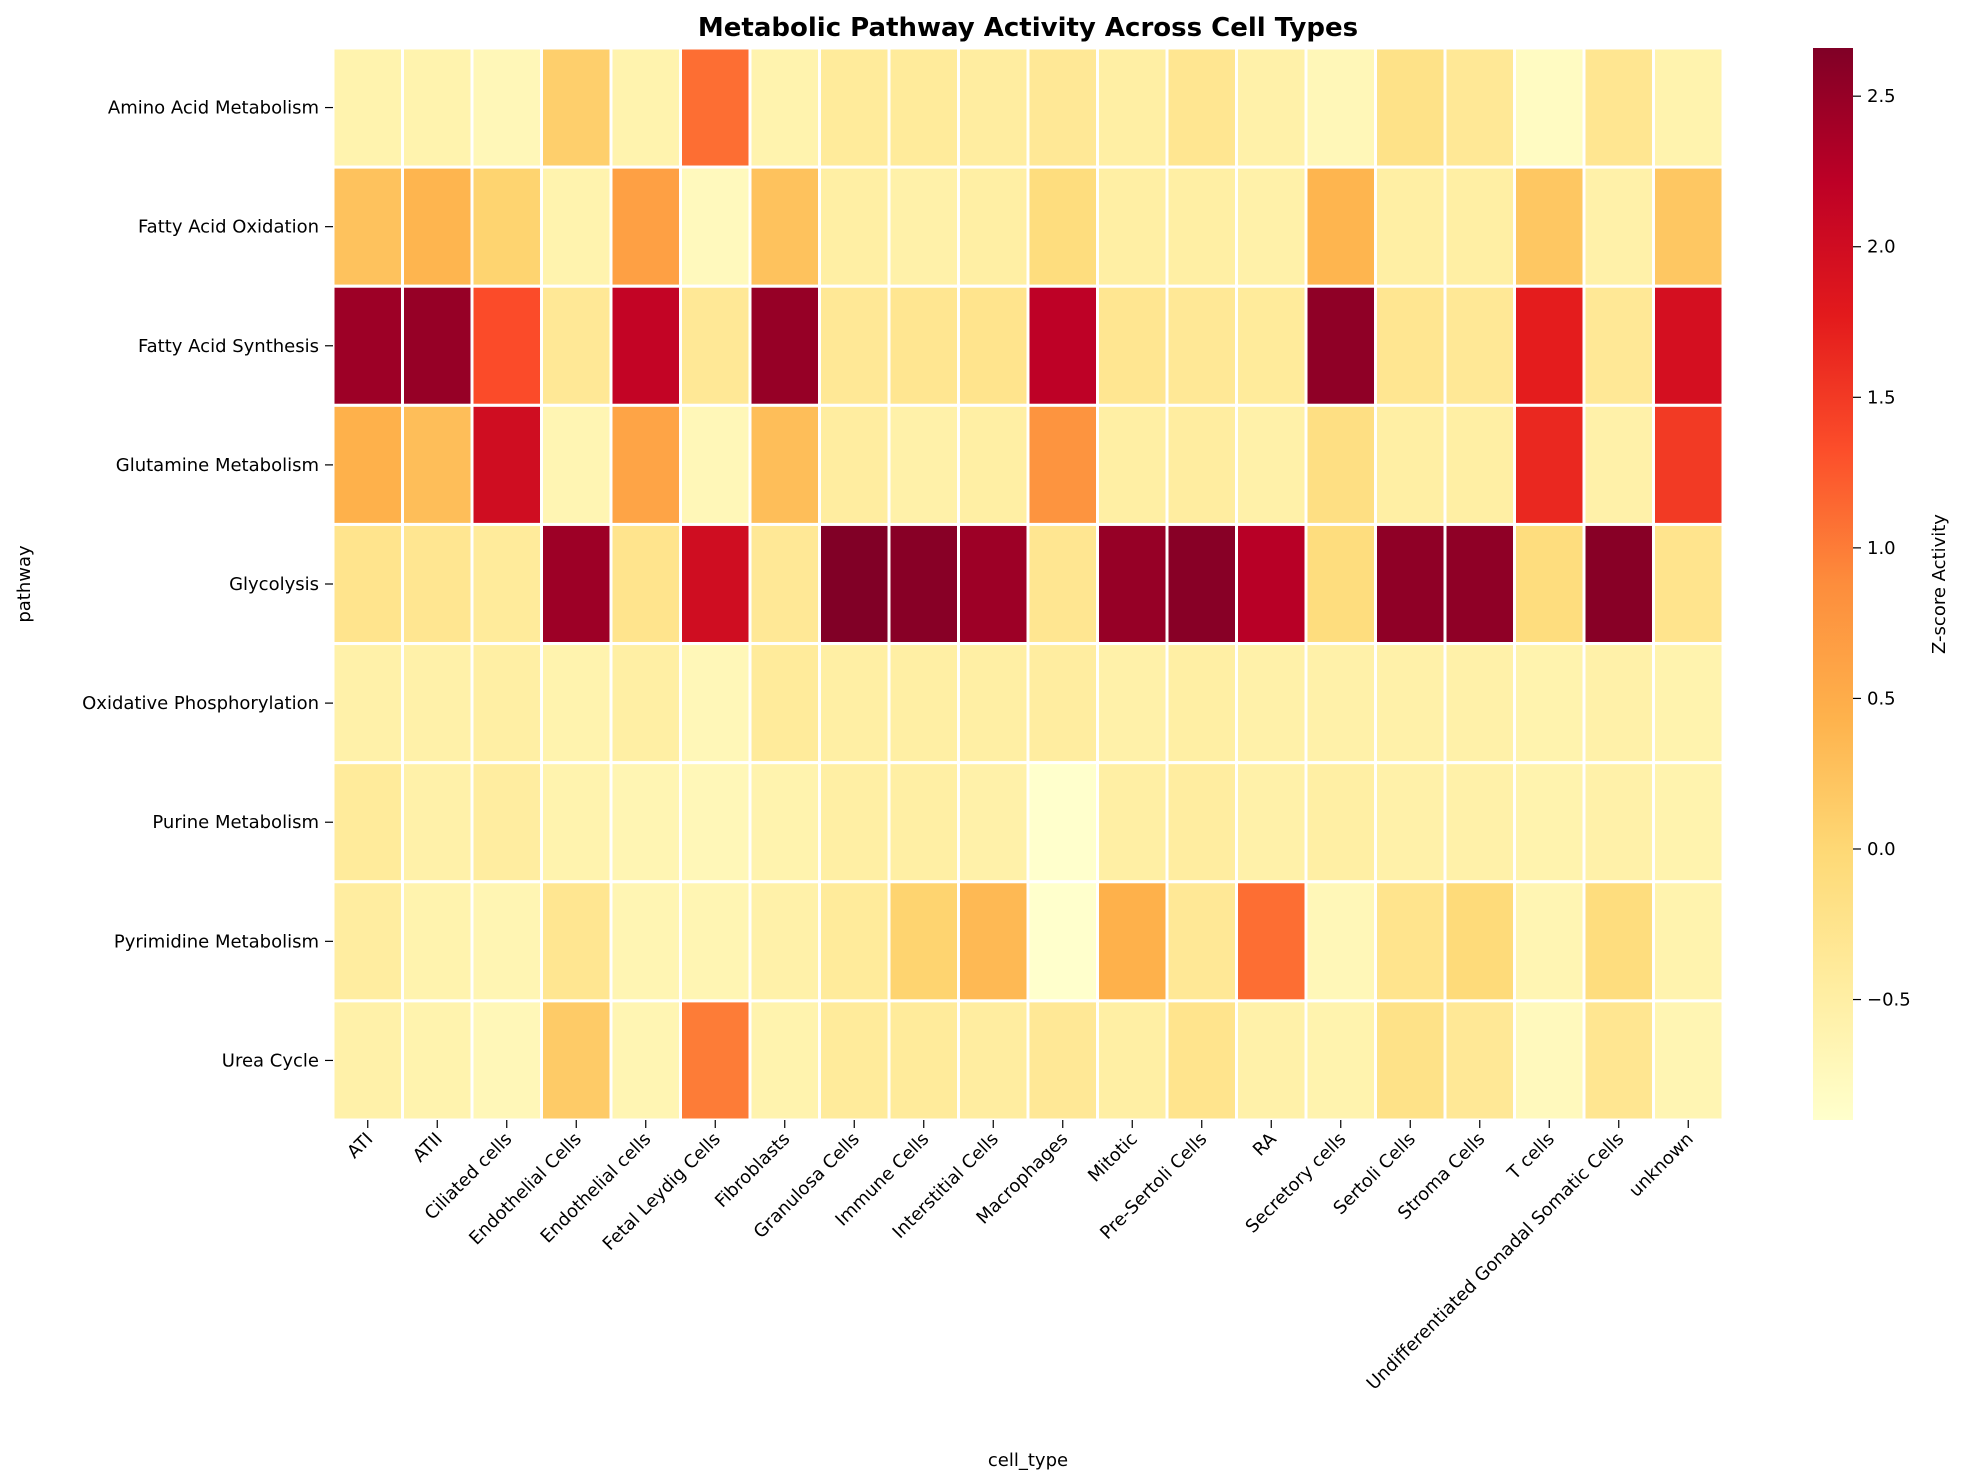 This screenshot has width=1970, height=1483. I want to click on x-tick-label: T cells, so click(1531, 1157).